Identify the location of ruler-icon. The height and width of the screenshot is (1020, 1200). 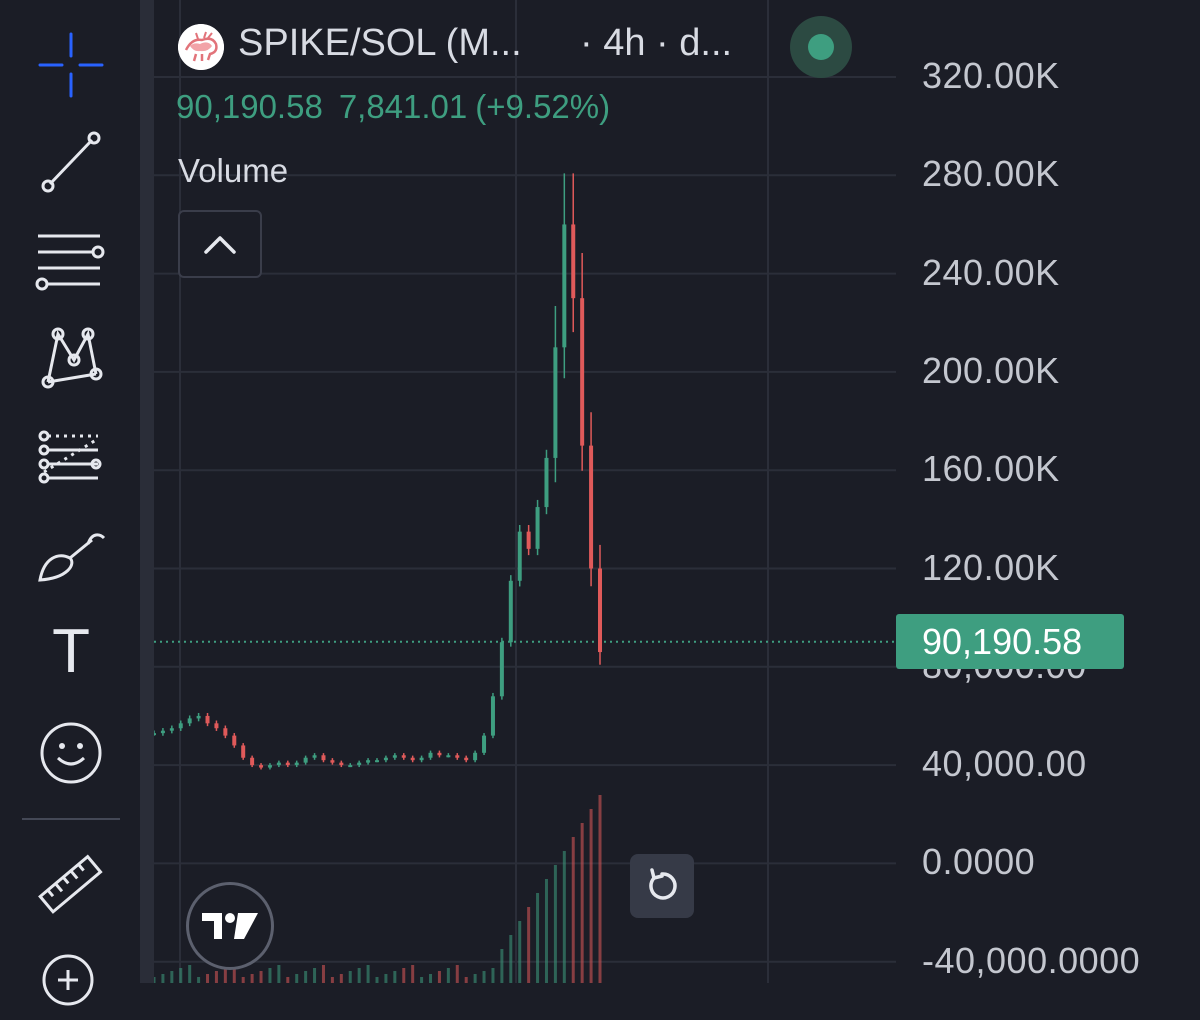
(71, 885).